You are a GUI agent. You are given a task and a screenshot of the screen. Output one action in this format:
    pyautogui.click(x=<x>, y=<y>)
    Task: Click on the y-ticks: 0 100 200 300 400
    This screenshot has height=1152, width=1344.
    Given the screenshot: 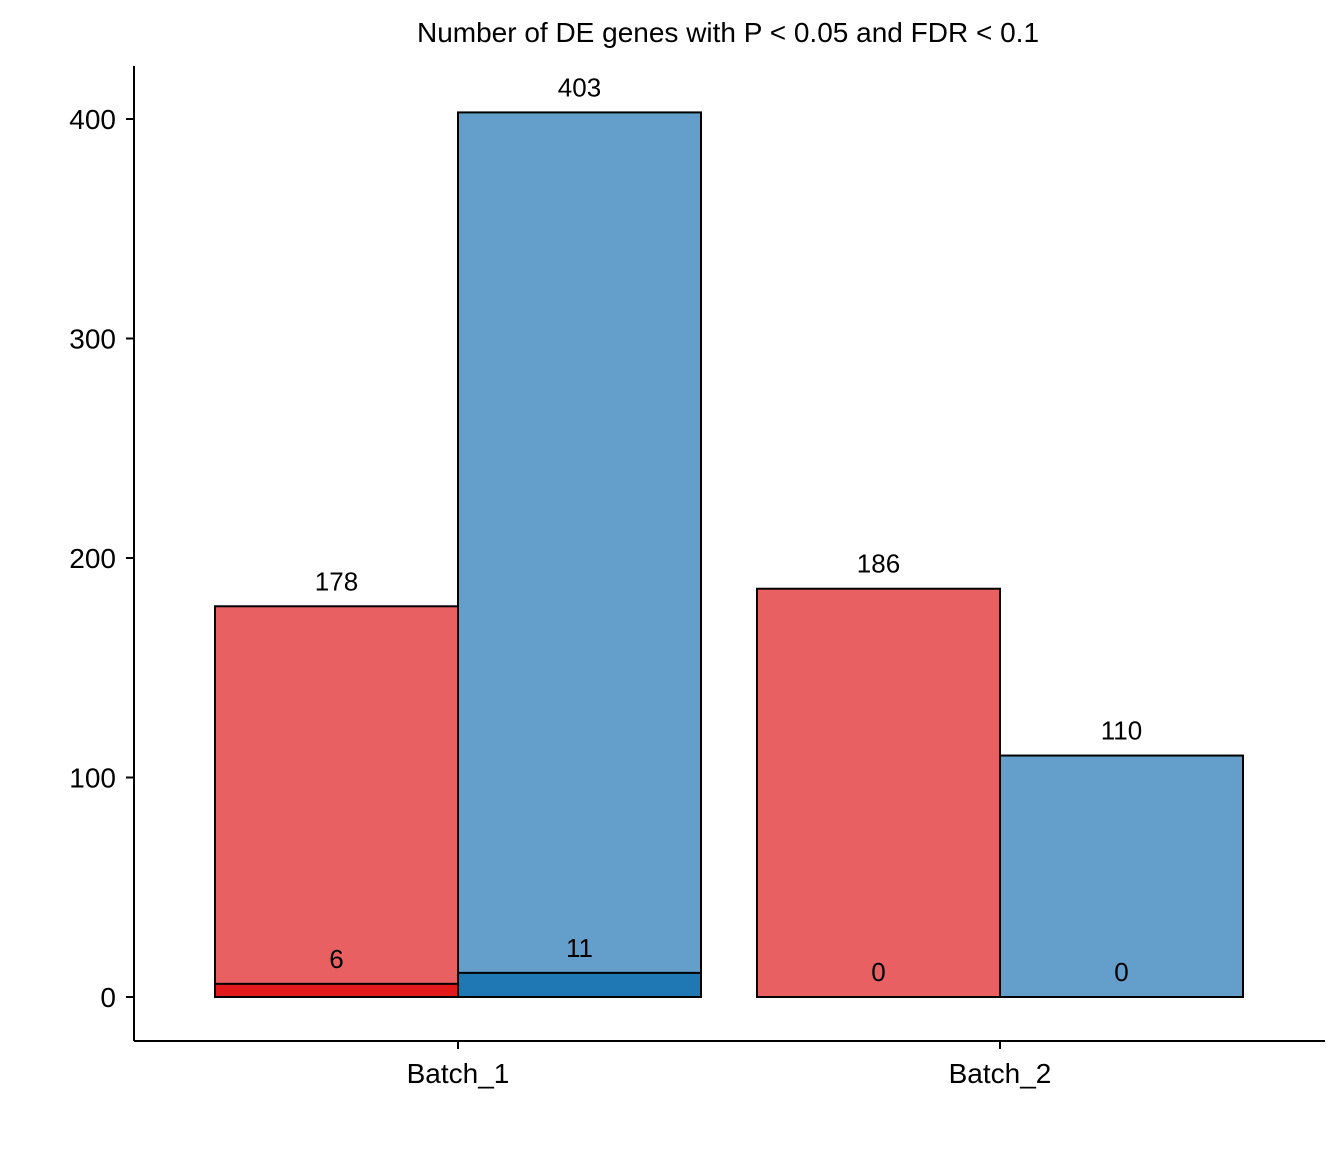 What is the action you would take?
    pyautogui.click(x=101, y=558)
    